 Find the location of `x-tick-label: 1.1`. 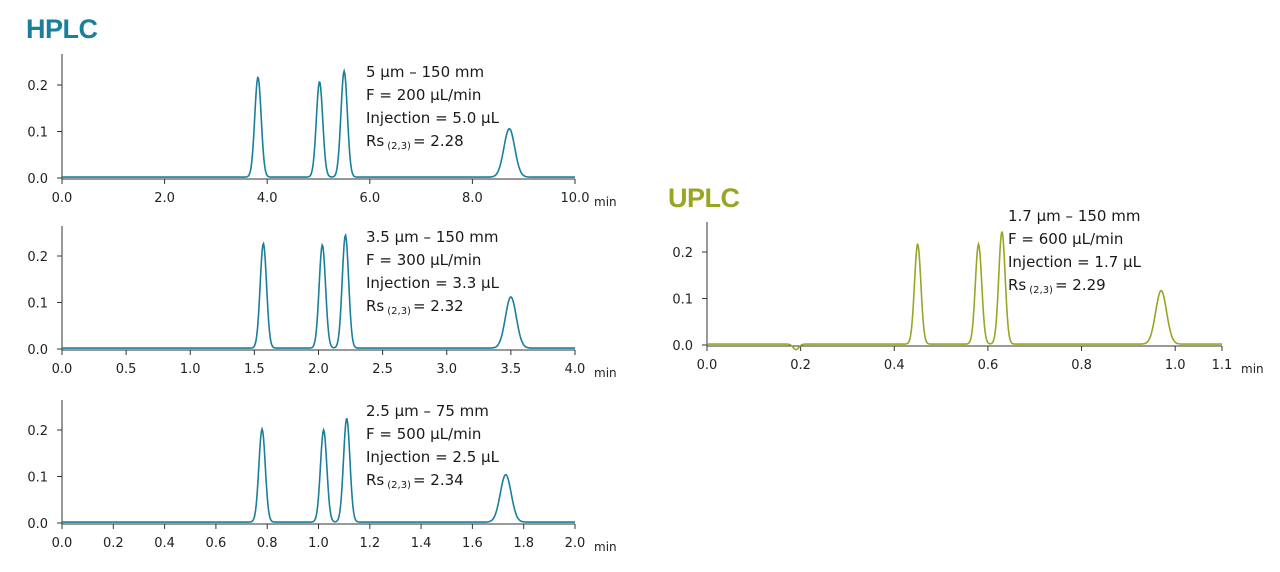

x-tick-label: 1.1 is located at coordinates (1222, 365).